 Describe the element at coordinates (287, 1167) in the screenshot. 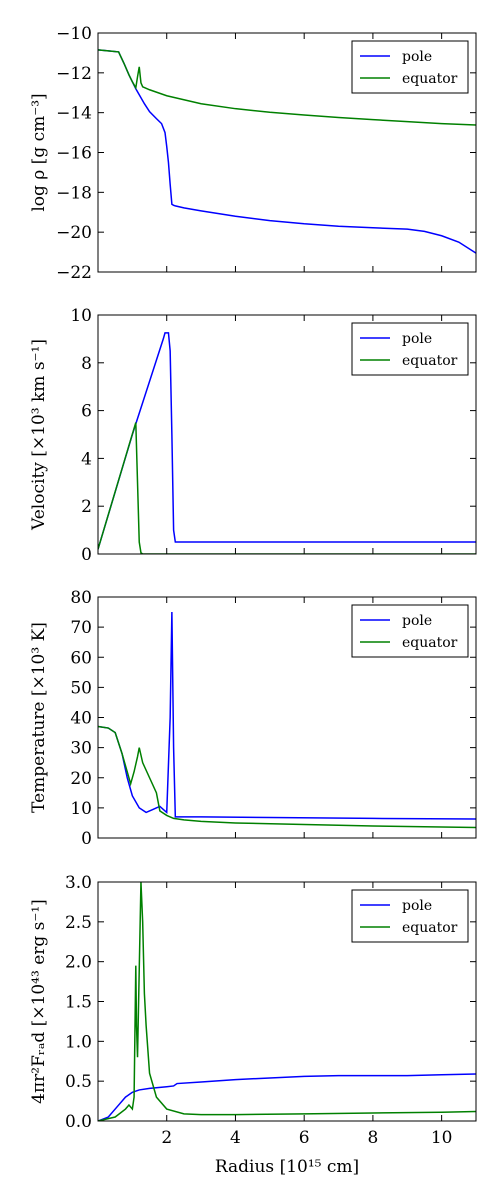

I see `x-axis-label: Radius [10¹⁵ cm]` at that location.